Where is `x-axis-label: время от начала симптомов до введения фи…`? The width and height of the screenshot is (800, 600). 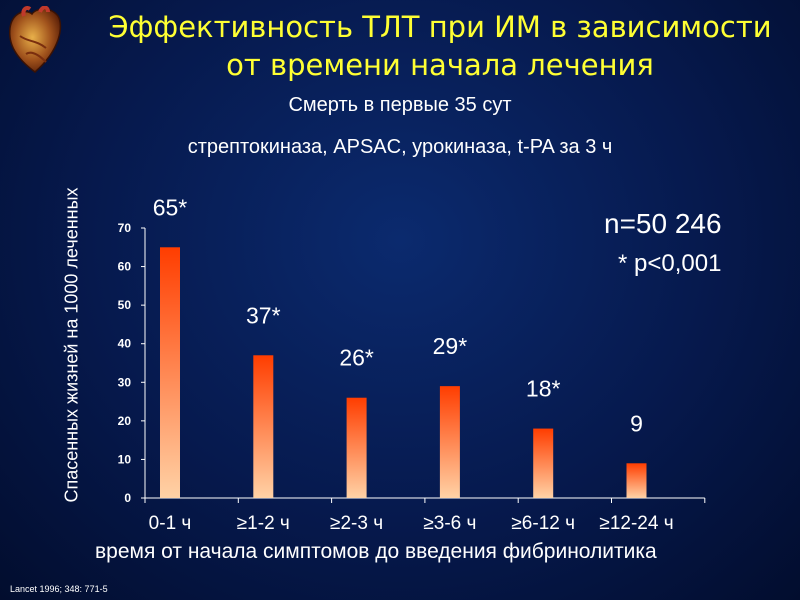
x-axis-label: время от начала симптомов до введения фи… is located at coordinates (376, 551).